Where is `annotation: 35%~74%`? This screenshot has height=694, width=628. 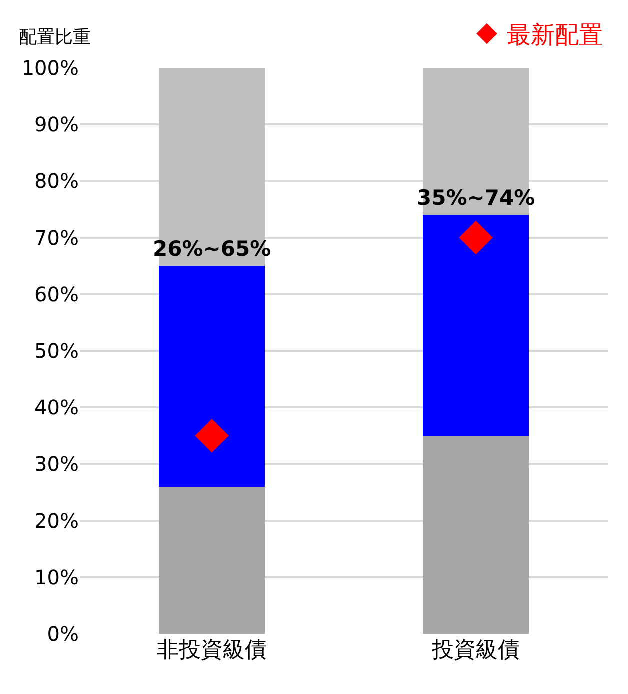 annotation: 35%~74% is located at coordinates (476, 198).